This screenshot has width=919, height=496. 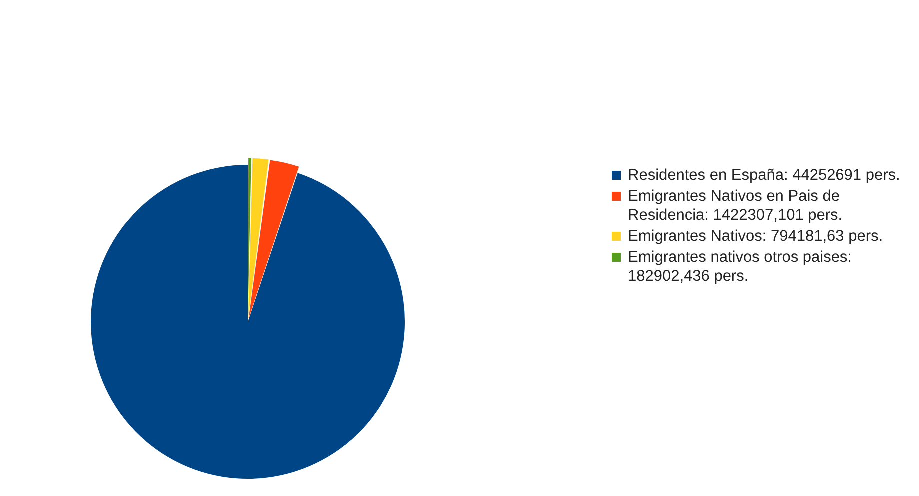 I want to click on legend-label: Emigrantes Nativos en Pais de Residencia: 1422307,101 pers., so click(x=735, y=206).